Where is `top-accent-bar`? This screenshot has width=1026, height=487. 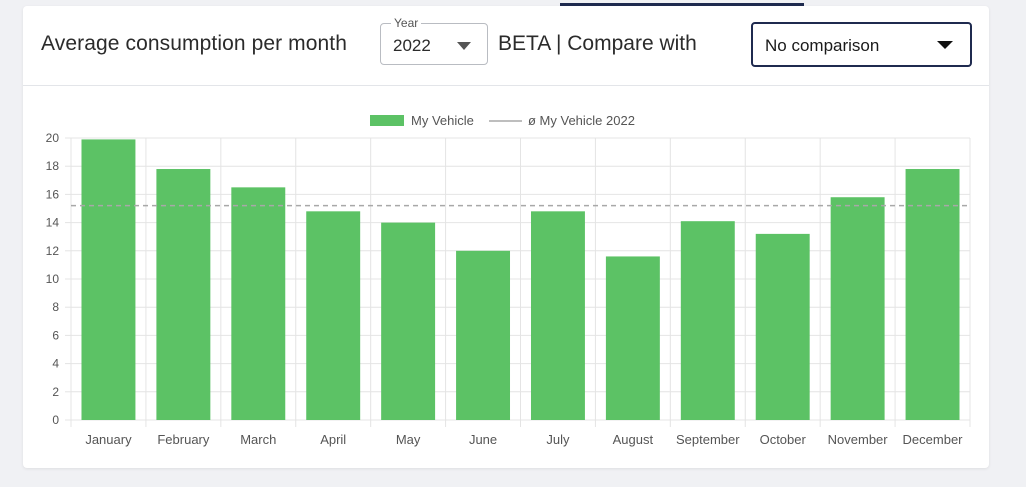
top-accent-bar is located at coordinates (682, 4).